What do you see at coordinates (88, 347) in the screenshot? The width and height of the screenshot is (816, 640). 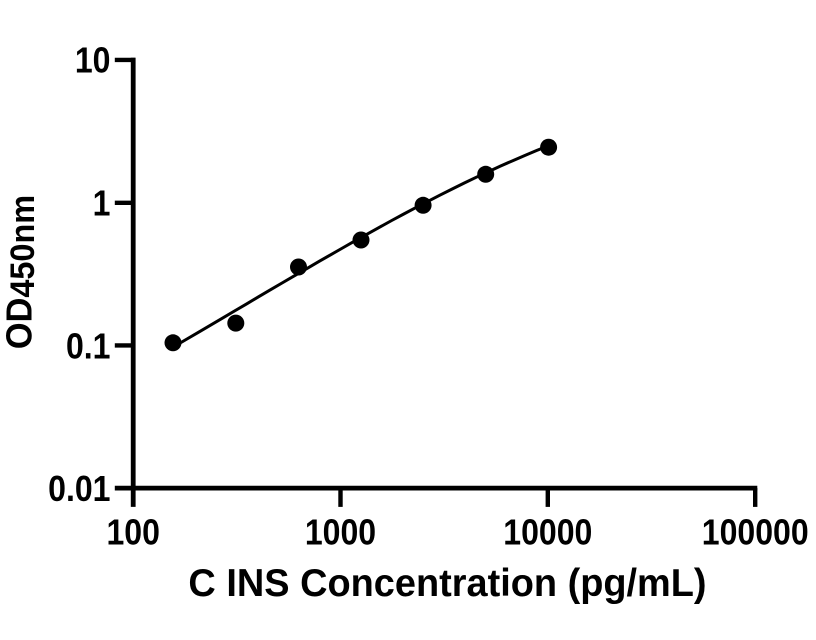 I see `svg-text: 0.1` at bounding box center [88, 347].